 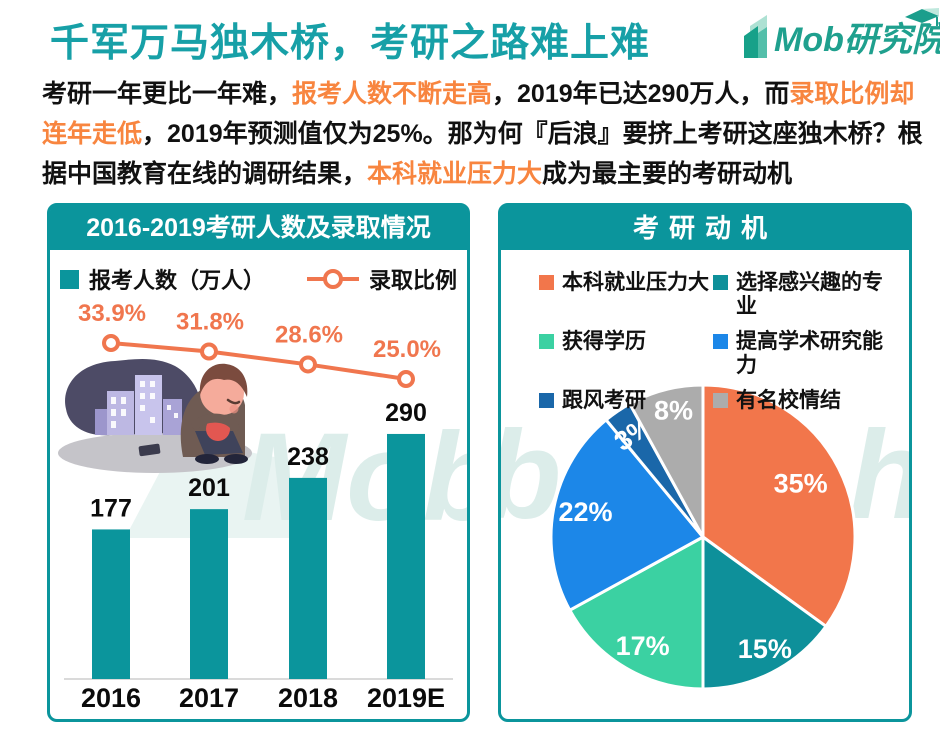 I want to click on bar-value-label: 238, so click(x=308, y=457).